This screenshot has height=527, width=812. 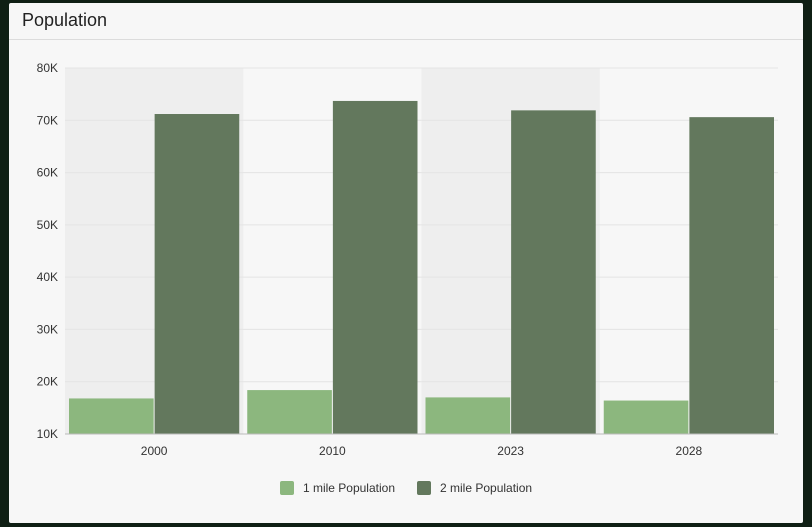 What do you see at coordinates (154, 451) in the screenshot?
I see `x-tick-label: 2000` at bounding box center [154, 451].